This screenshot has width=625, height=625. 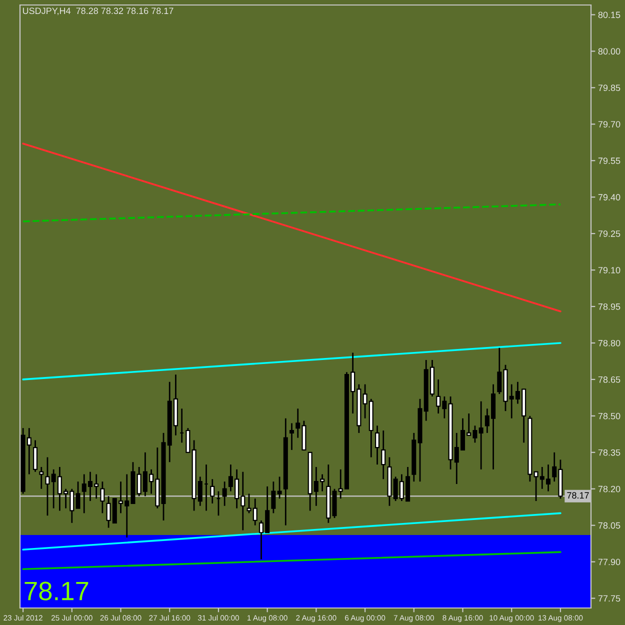 What do you see at coordinates (609, 124) in the screenshot?
I see `y-tick-label: 79.70` at bounding box center [609, 124].